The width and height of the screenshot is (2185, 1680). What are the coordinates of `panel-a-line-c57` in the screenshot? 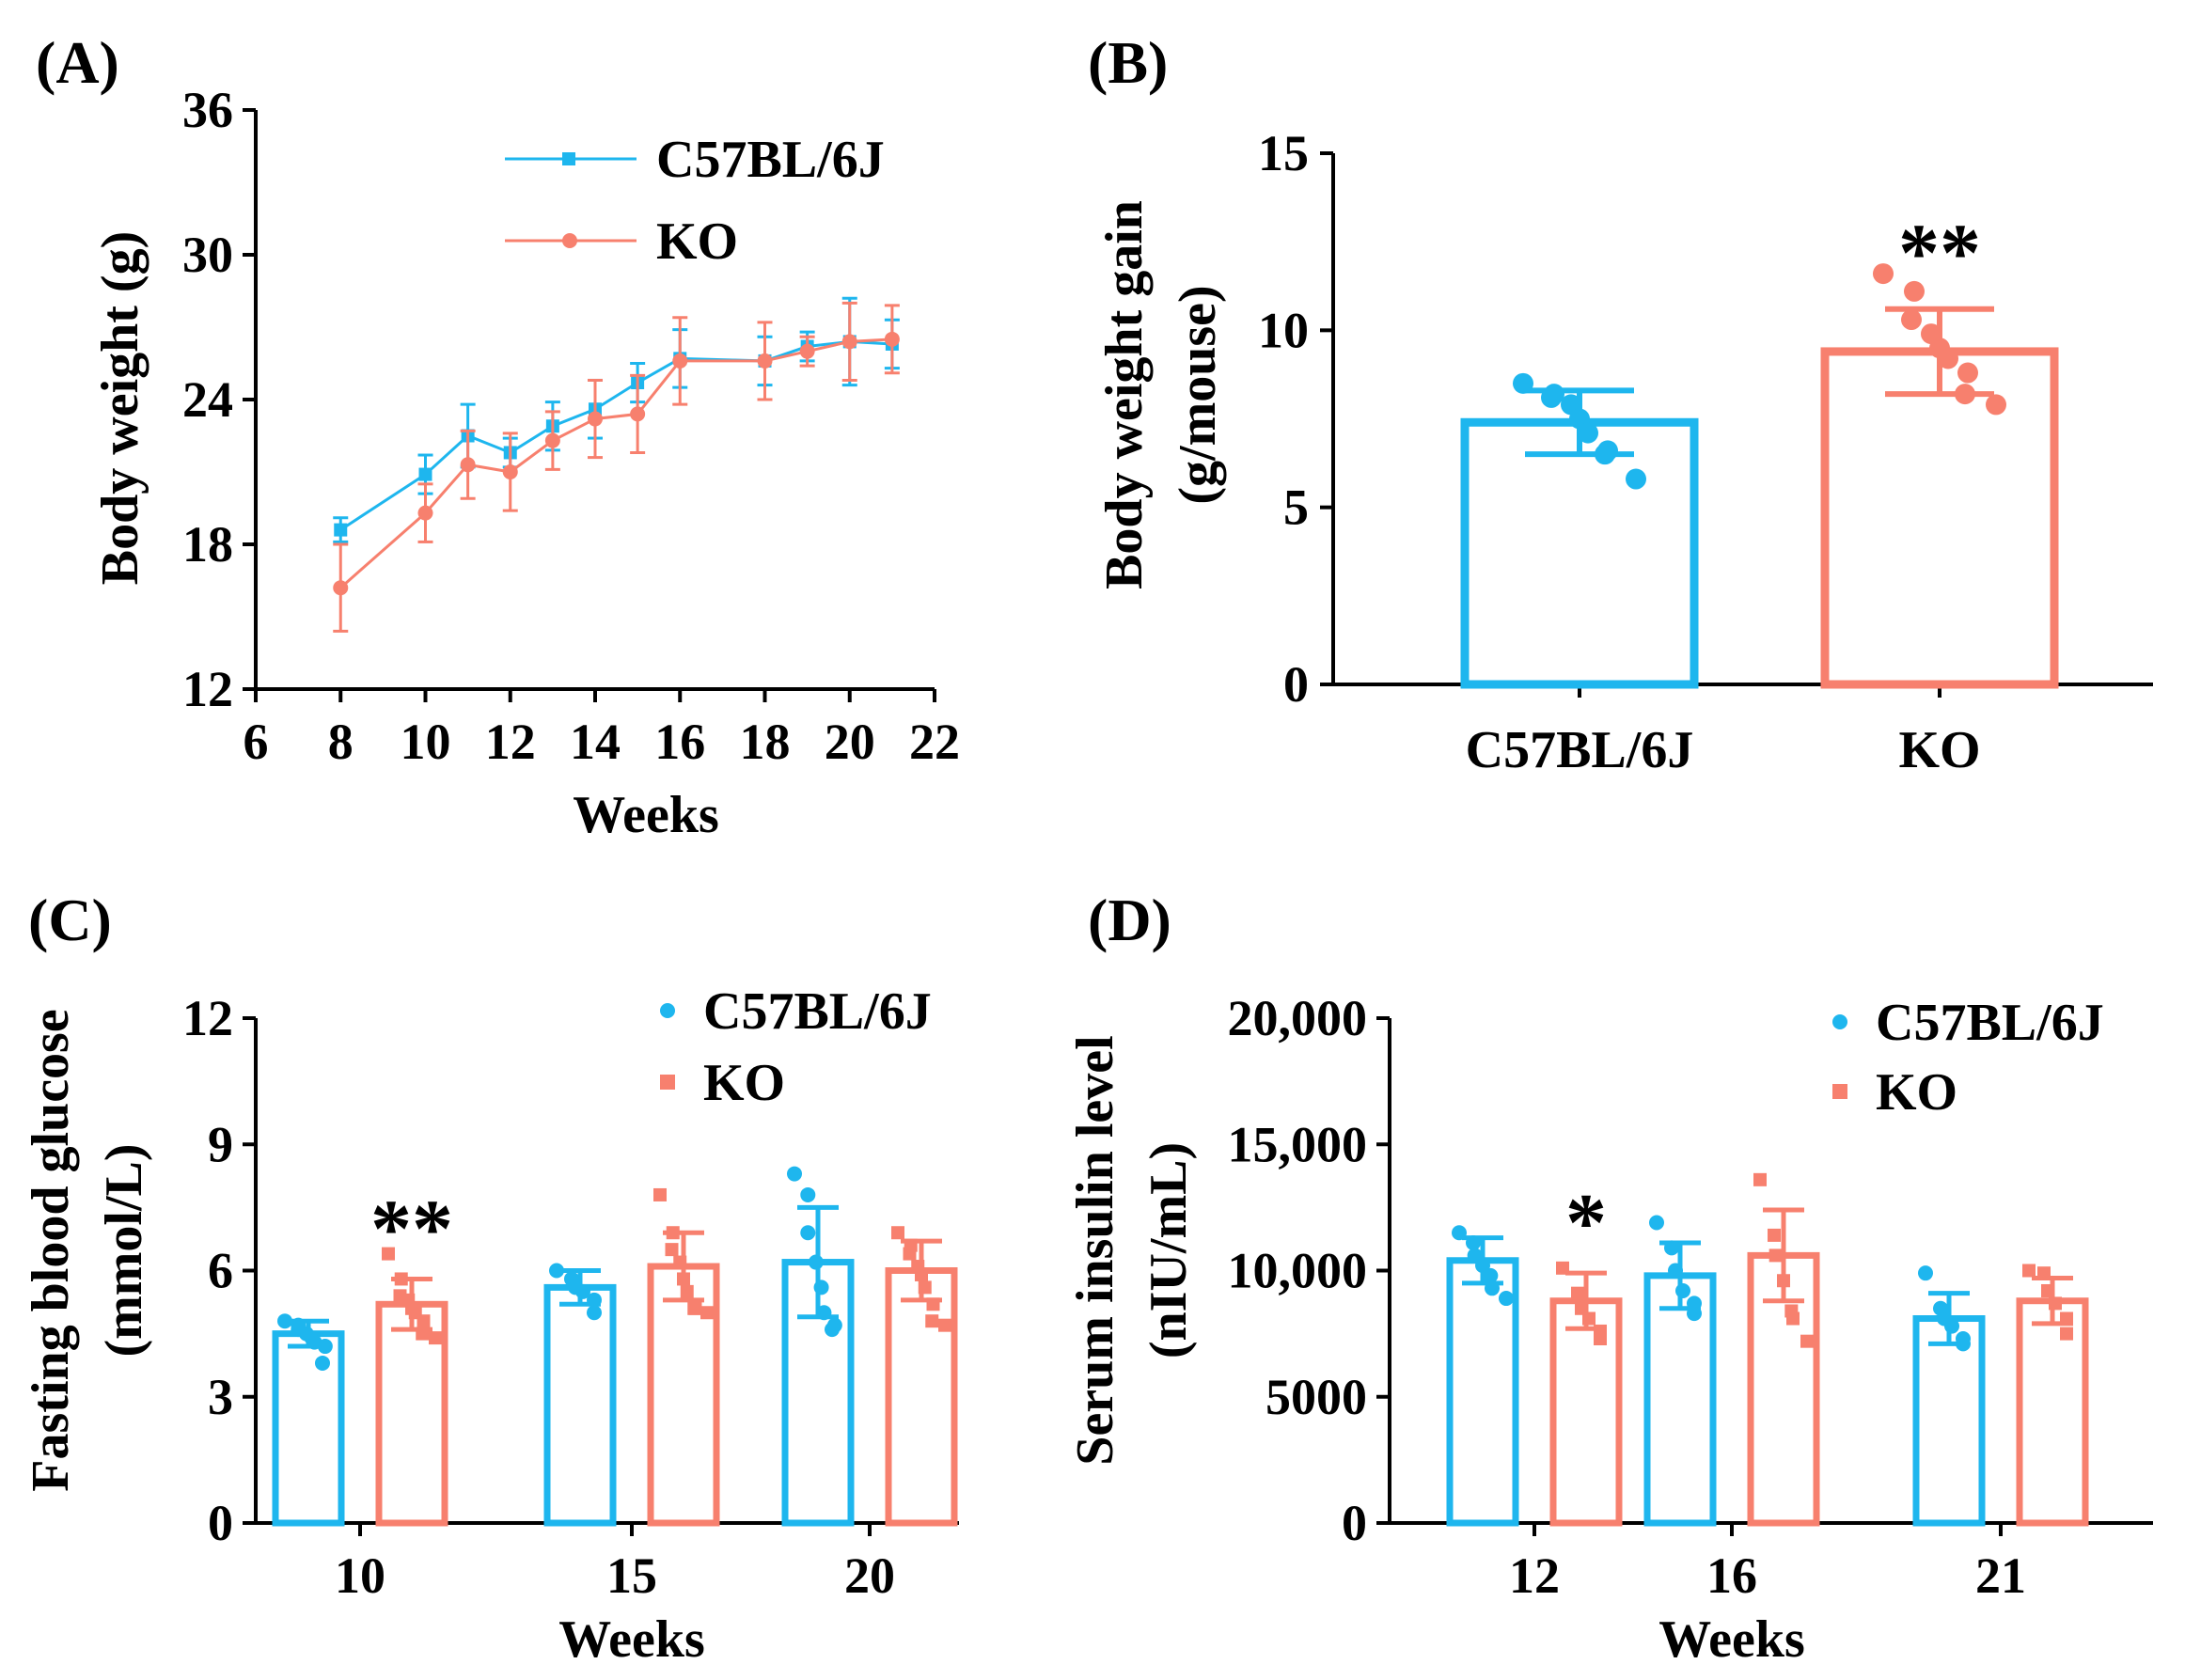 It's located at (615, 435).